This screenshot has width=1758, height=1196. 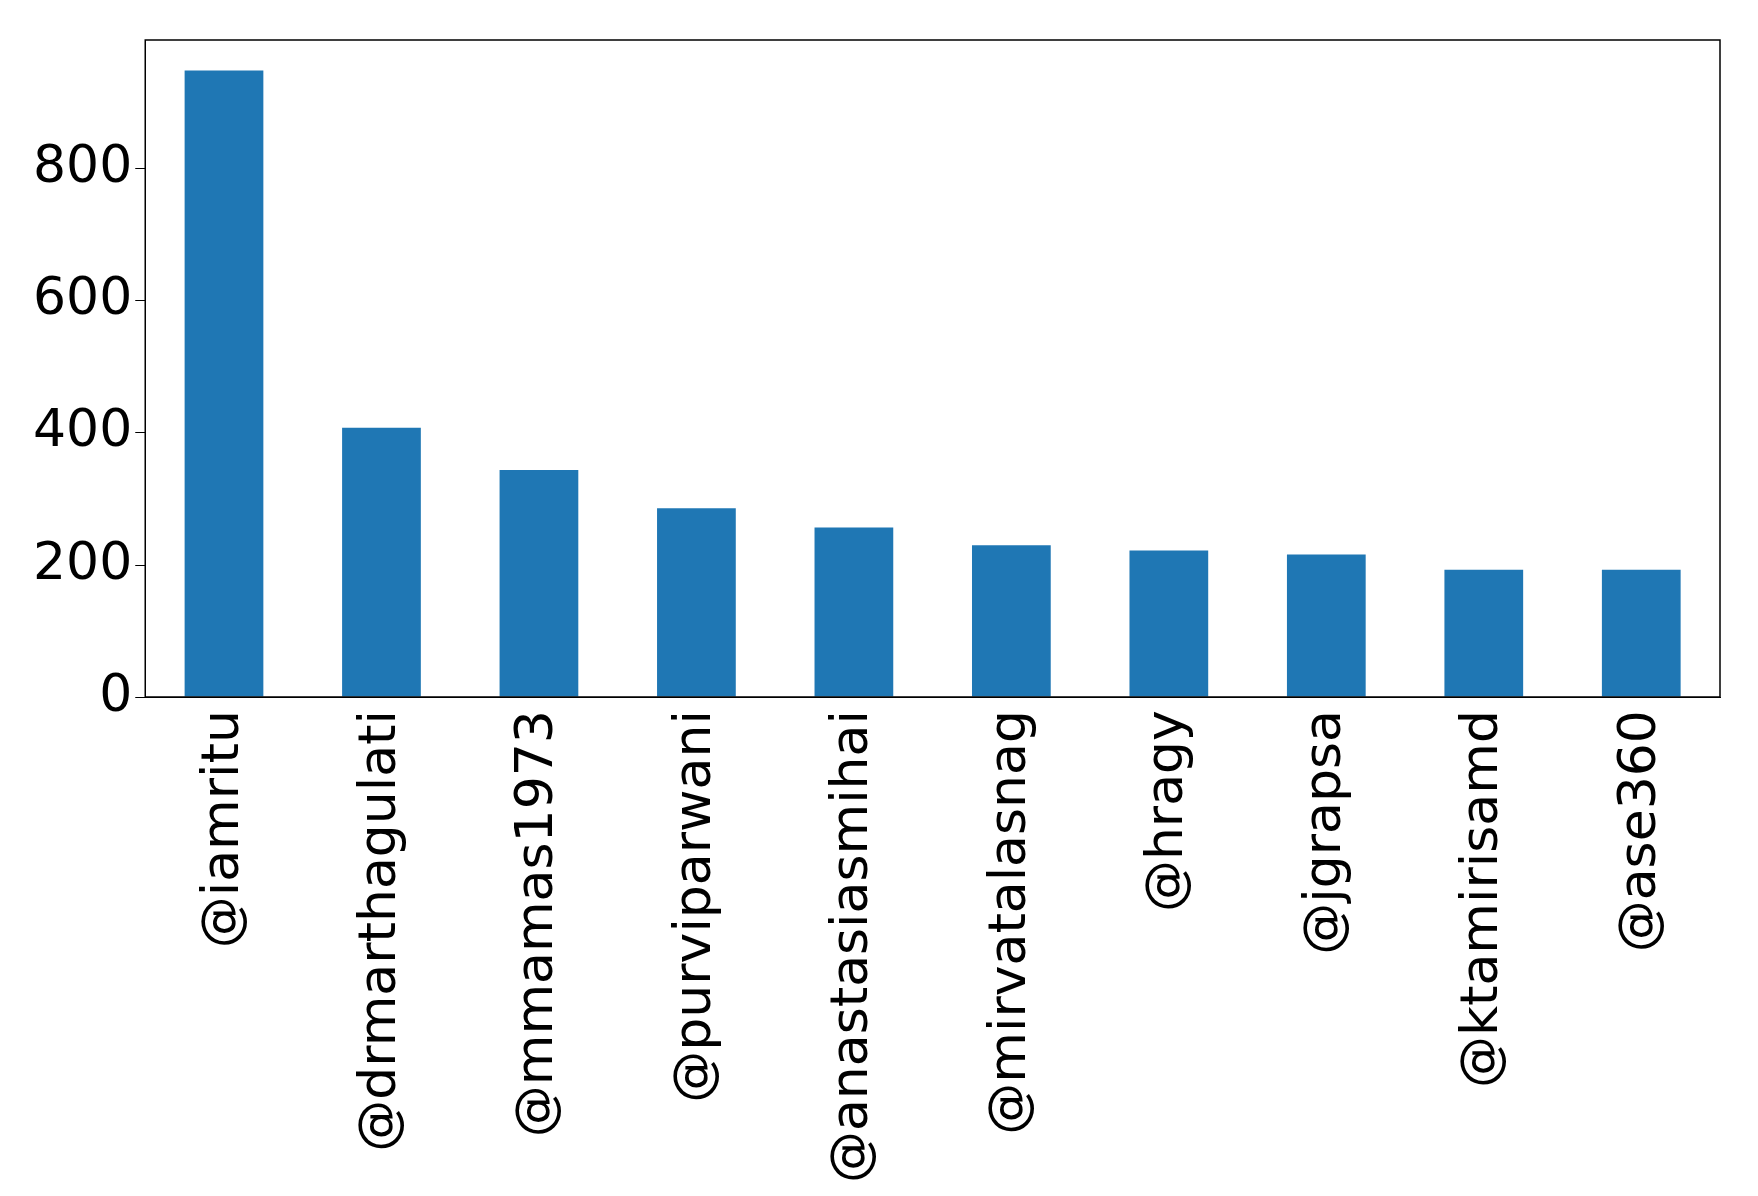 I want to click on y-tick-label: 400, so click(x=82, y=428).